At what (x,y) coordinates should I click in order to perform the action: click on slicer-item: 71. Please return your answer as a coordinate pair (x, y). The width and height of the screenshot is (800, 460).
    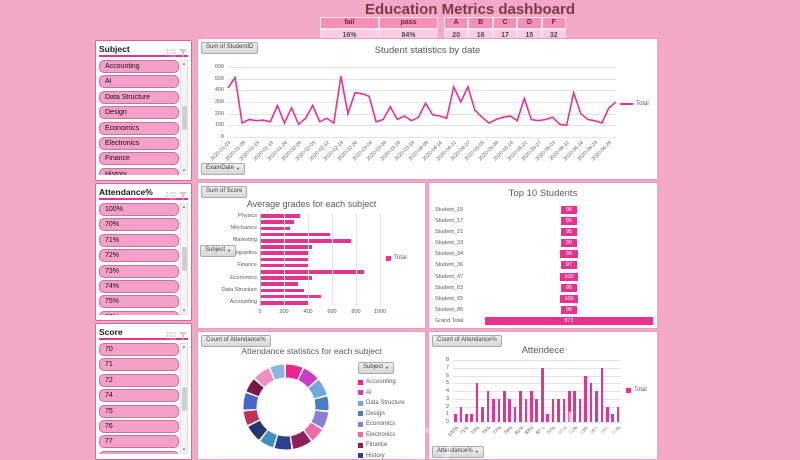
    Looking at the image, I should click on (139, 365).